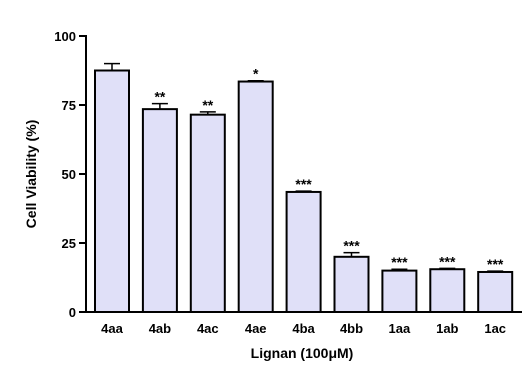  Describe the element at coordinates (351, 328) in the screenshot. I see `x-tick-label-4bb: 4bb` at that location.